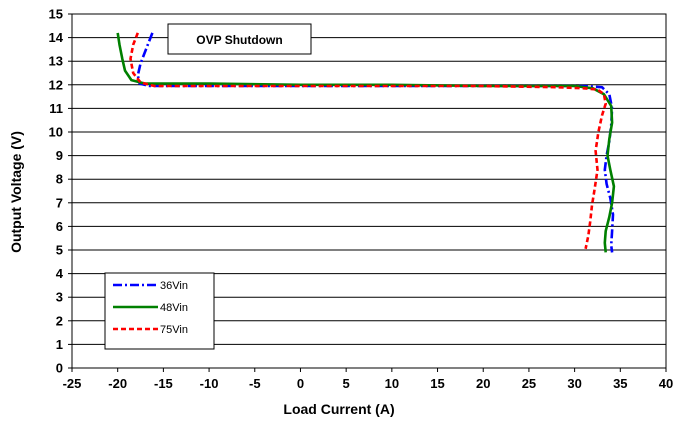  What do you see at coordinates (16, 192) in the screenshot?
I see `y-axis-title: Output Voltage (V)` at bounding box center [16, 192].